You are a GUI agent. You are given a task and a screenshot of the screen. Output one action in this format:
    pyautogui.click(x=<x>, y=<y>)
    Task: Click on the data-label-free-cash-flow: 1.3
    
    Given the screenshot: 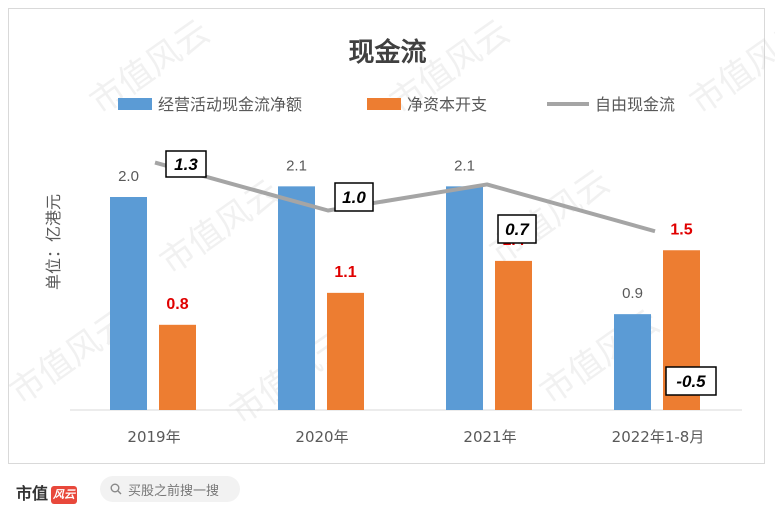 What is the action you would take?
    pyautogui.click(x=186, y=164)
    